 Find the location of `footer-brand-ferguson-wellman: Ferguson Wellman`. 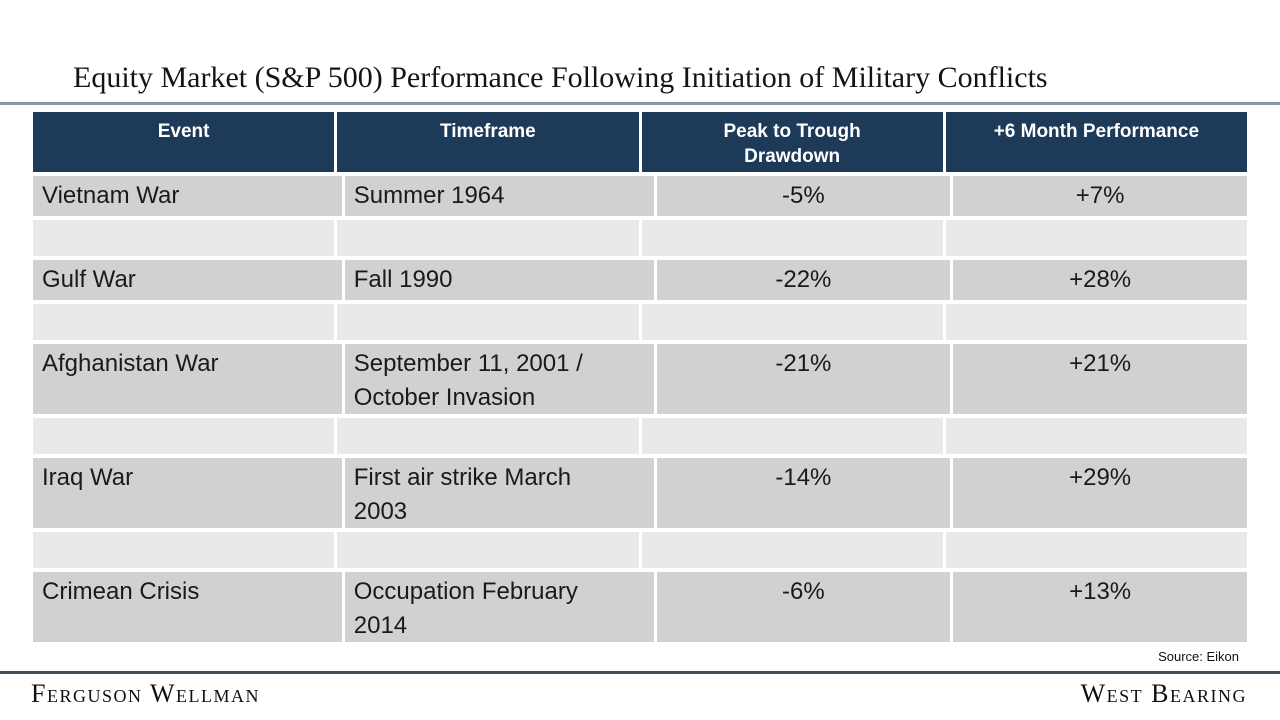

footer-brand-ferguson-wellman: Ferguson Wellman is located at coordinates (146, 693).